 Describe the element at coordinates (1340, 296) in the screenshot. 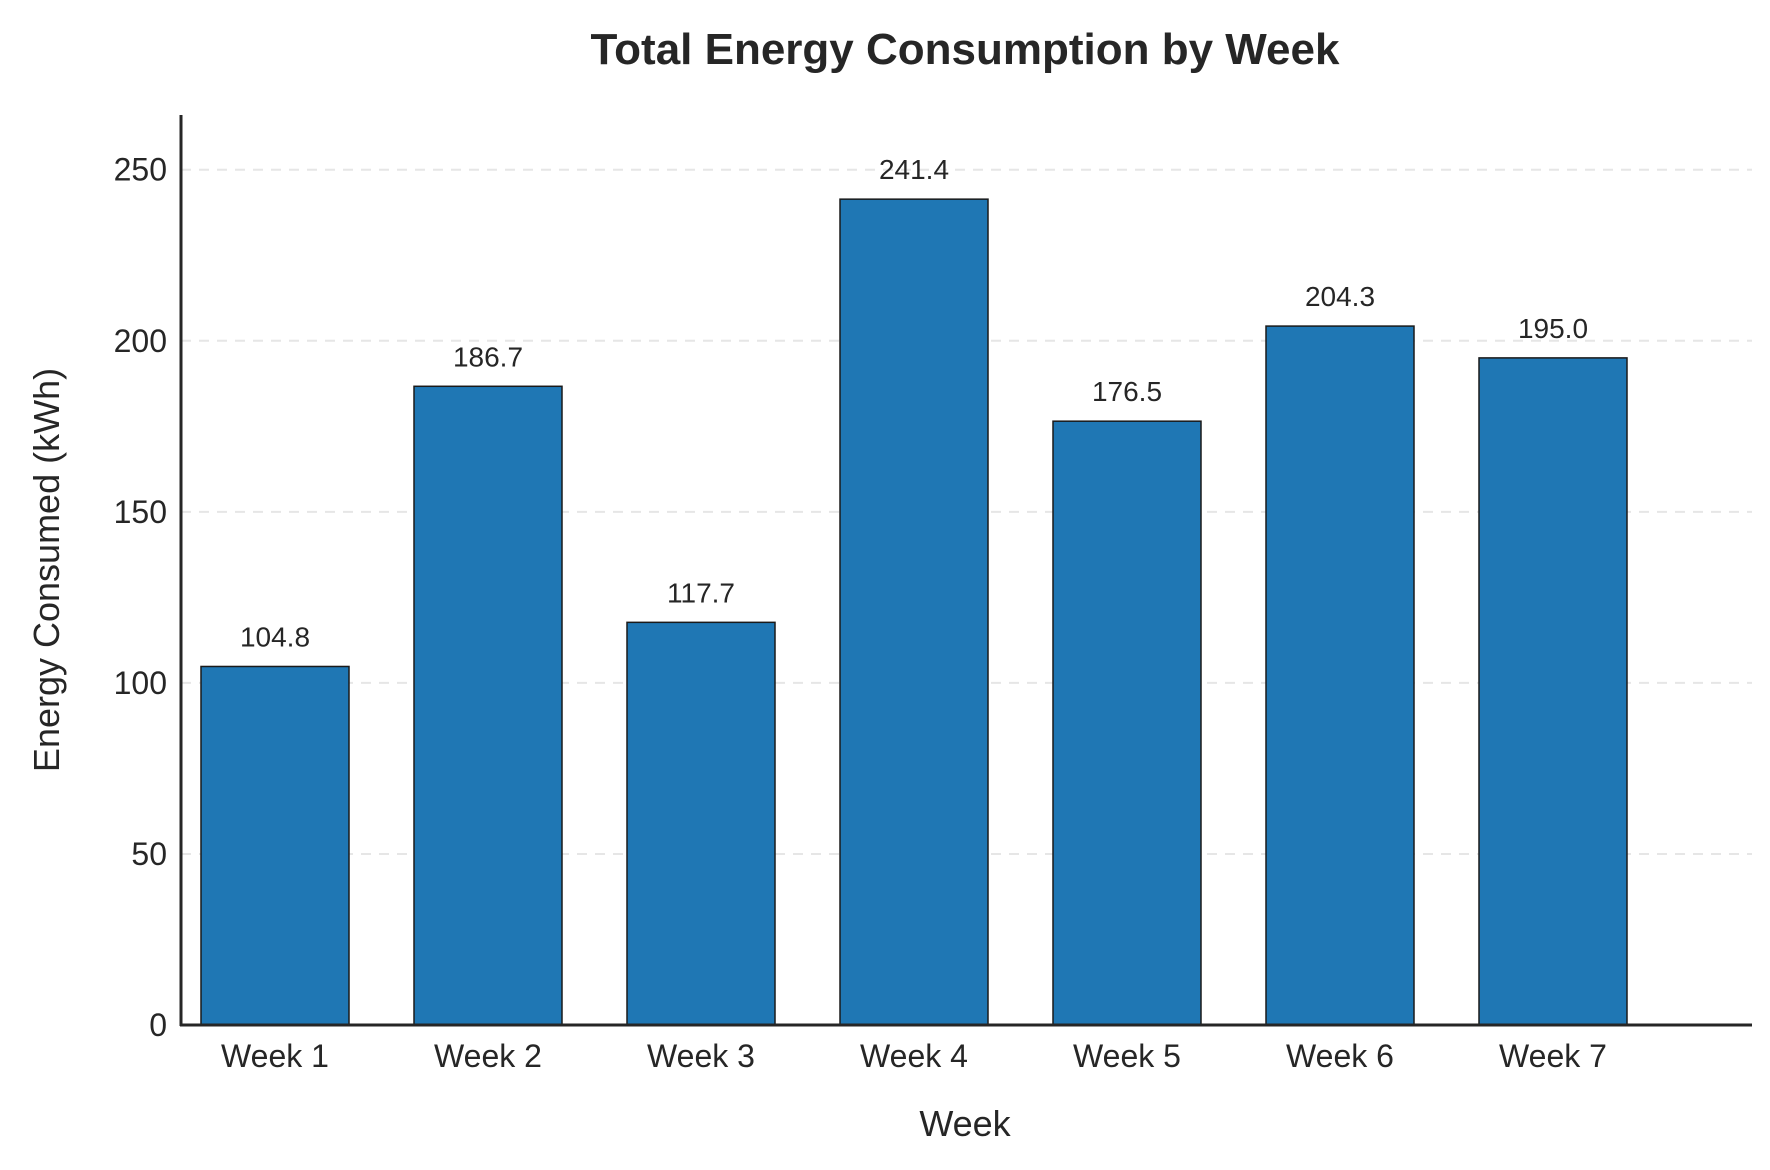

I see `data-label-6: 204.3` at that location.